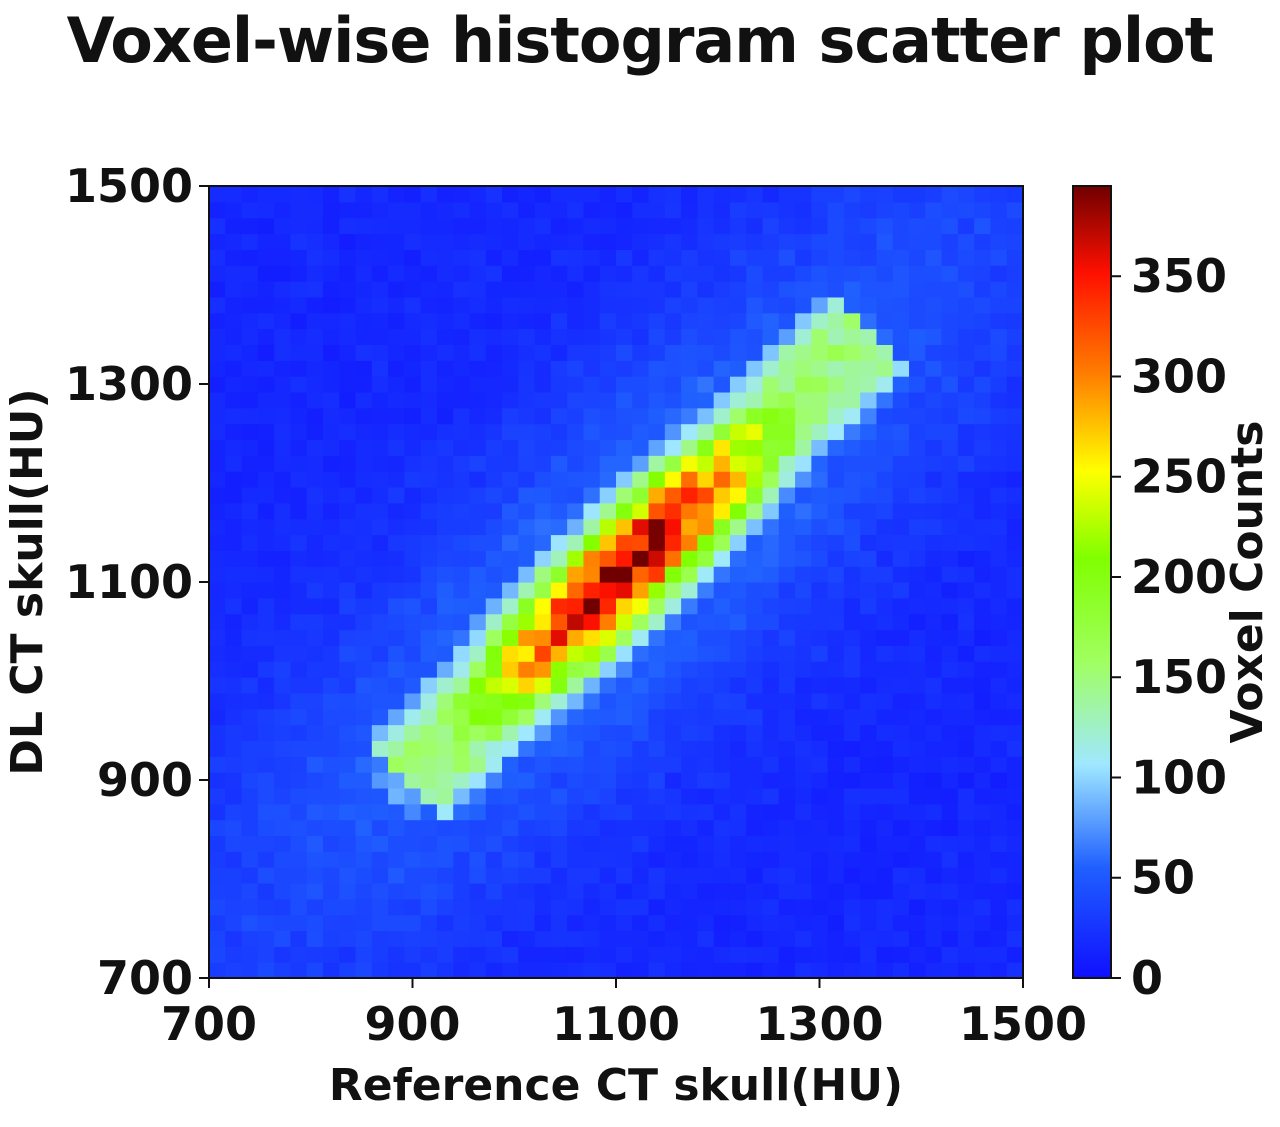  Describe the element at coordinates (616, 1024) in the screenshot. I see `x-tick-label: 1100` at that location.